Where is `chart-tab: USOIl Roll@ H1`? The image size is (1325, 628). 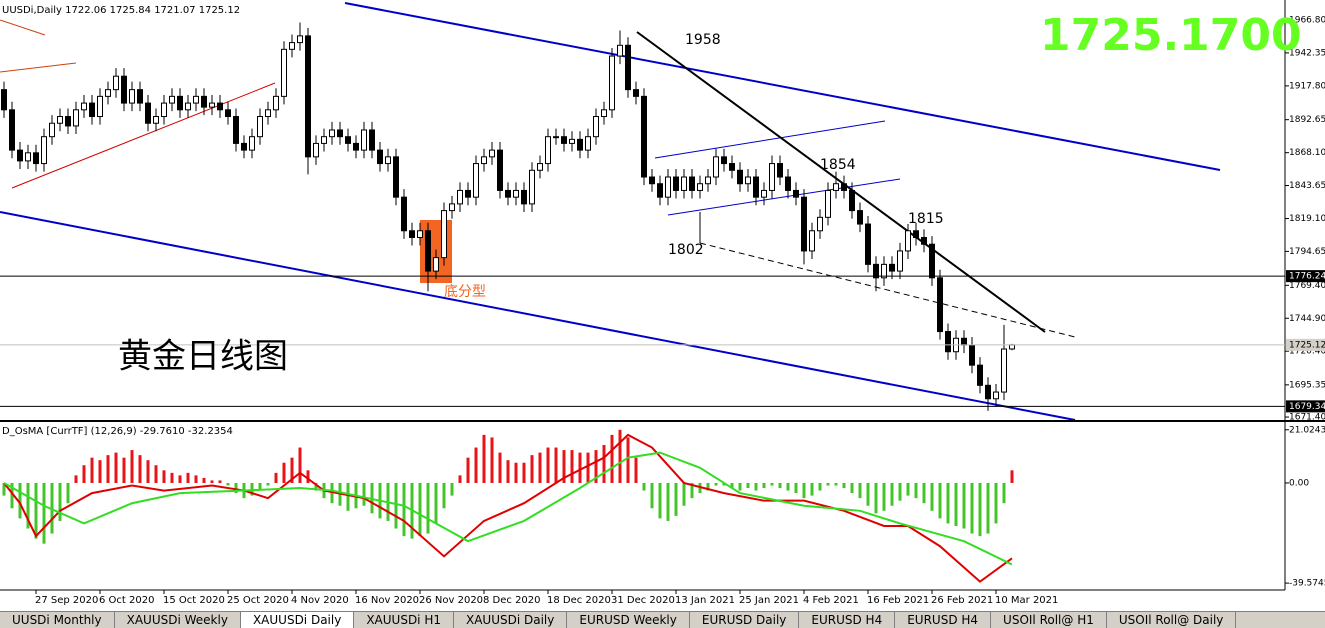 chart-tab: USOIl Roll@ H1 is located at coordinates (1049, 620).